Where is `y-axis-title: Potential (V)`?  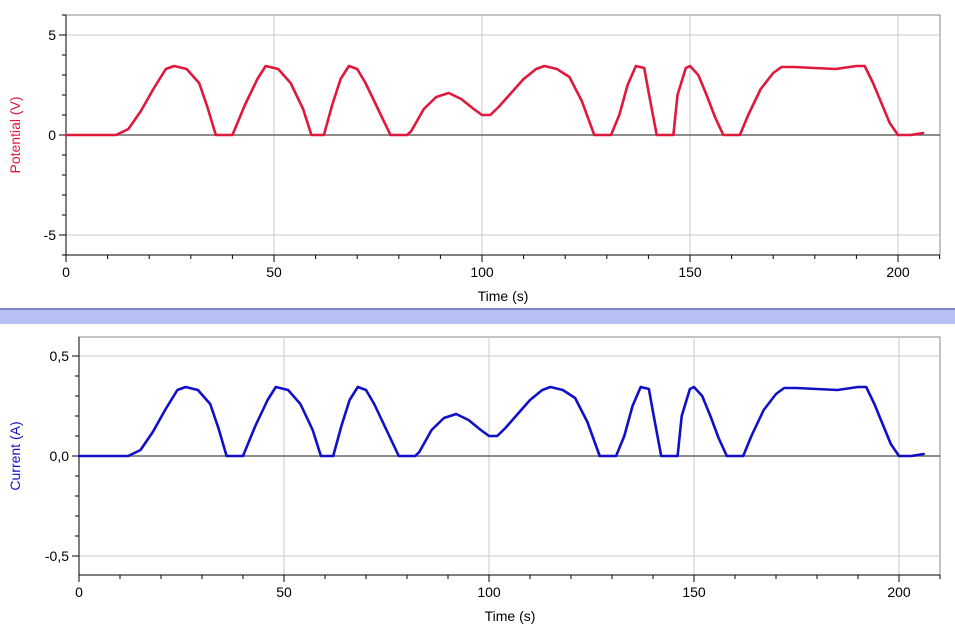
y-axis-title: Potential (V) is located at coordinates (15, 134).